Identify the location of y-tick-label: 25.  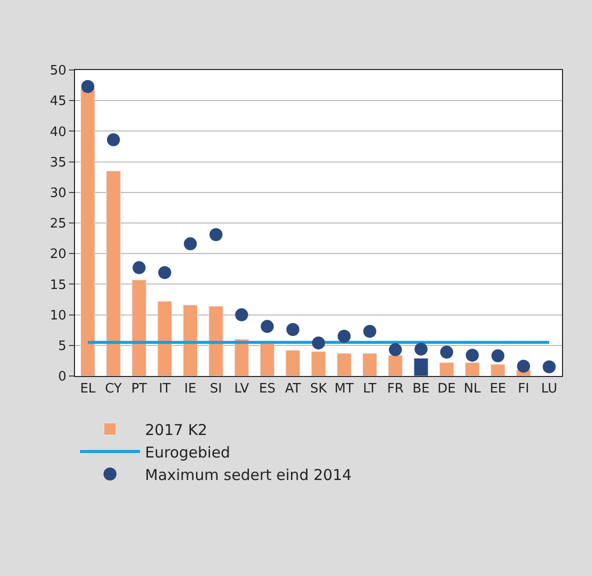
(58, 224).